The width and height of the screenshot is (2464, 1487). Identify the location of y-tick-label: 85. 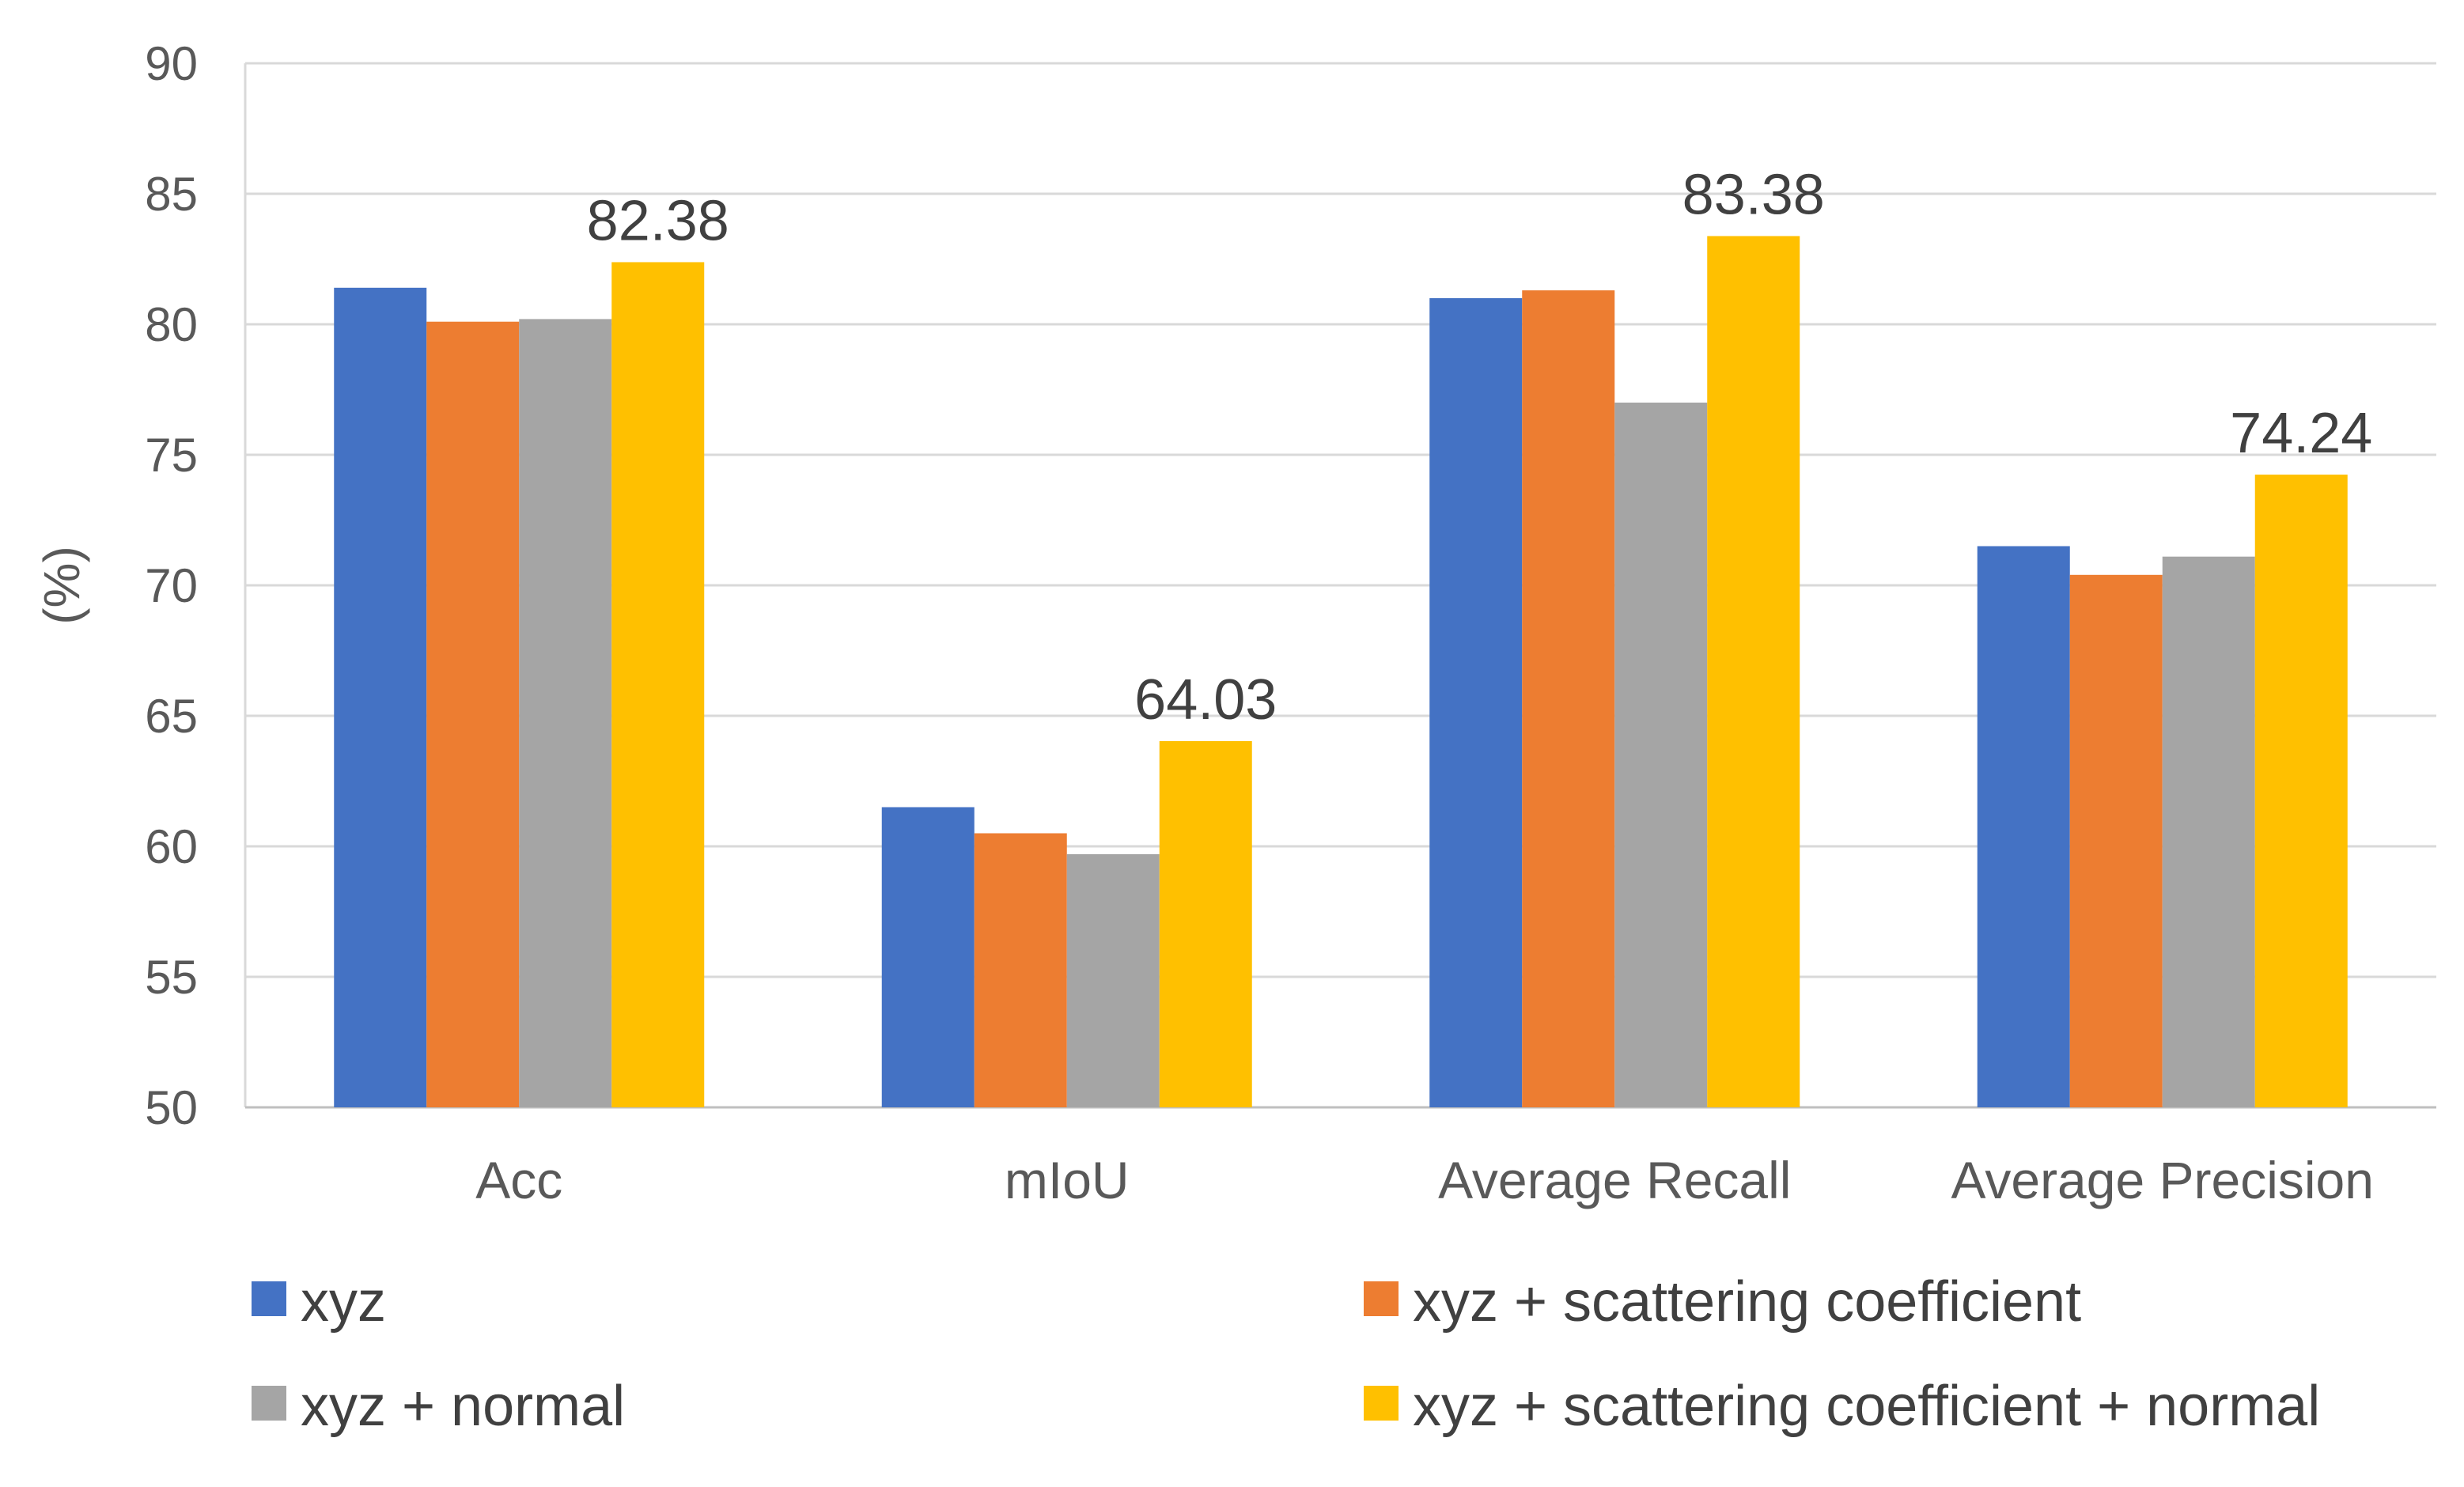
(171, 194).